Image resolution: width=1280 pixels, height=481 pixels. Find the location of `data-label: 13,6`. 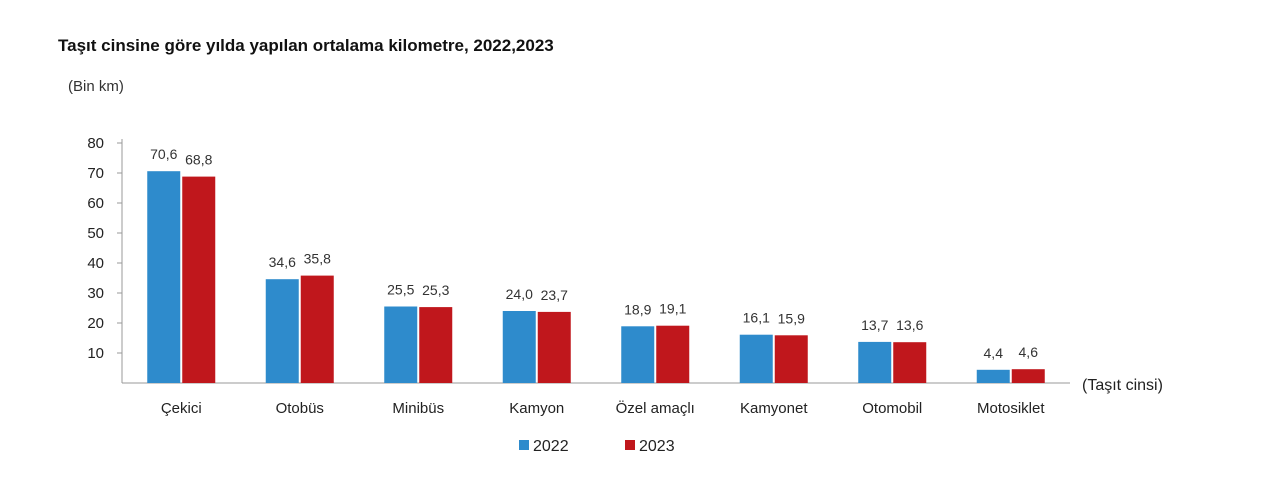

data-label: 13,6 is located at coordinates (909, 325).